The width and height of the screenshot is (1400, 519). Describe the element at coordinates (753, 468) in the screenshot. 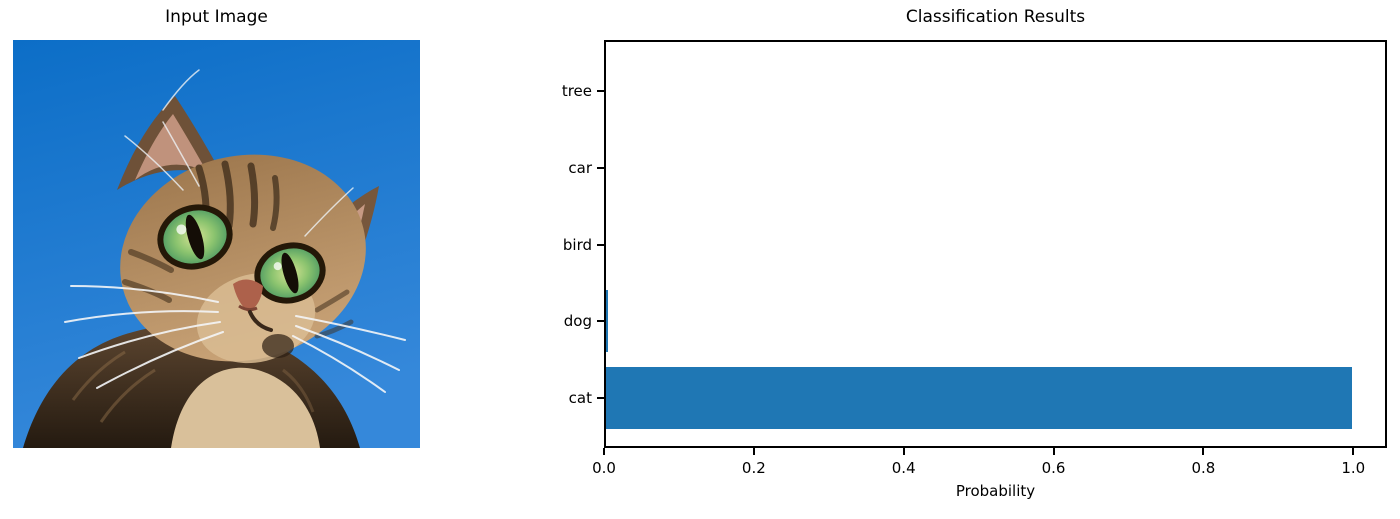

I see `x-tick-label-0.2: 0.2` at that location.